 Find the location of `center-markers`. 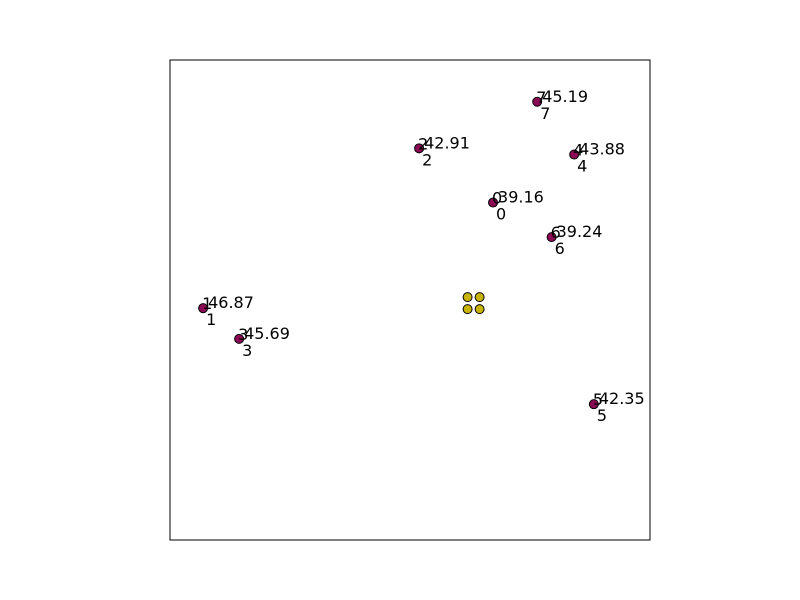

center-markers is located at coordinates (473, 303).